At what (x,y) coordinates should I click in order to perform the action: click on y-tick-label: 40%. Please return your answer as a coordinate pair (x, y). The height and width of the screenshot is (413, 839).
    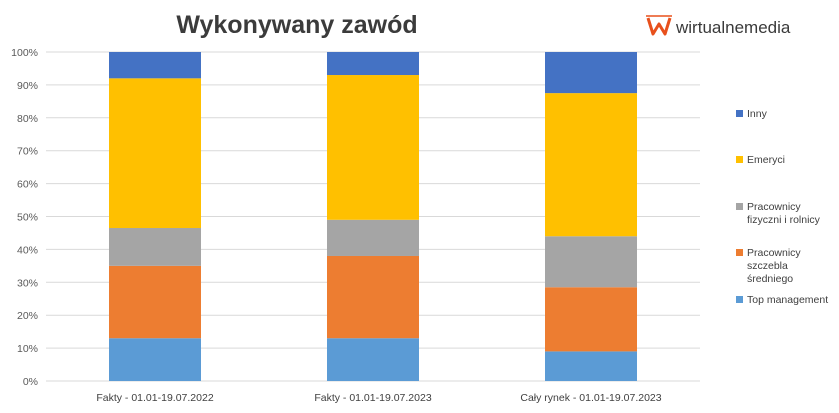
    Looking at the image, I should click on (27, 250).